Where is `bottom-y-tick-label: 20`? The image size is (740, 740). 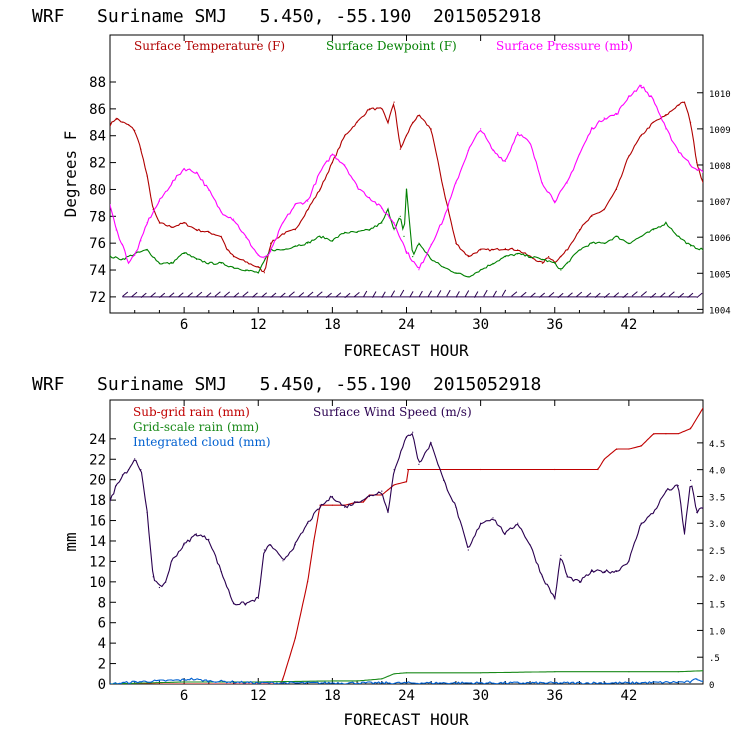 bottom-y-tick-label: 20 is located at coordinates (97, 481).